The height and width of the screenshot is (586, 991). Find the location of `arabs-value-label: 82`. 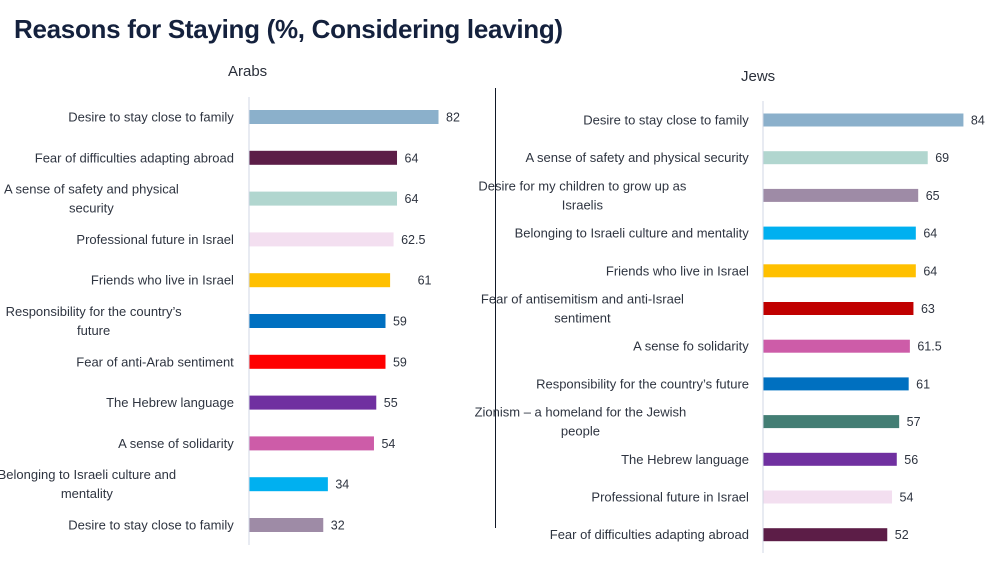

arabs-value-label: 82 is located at coordinates (453, 118).